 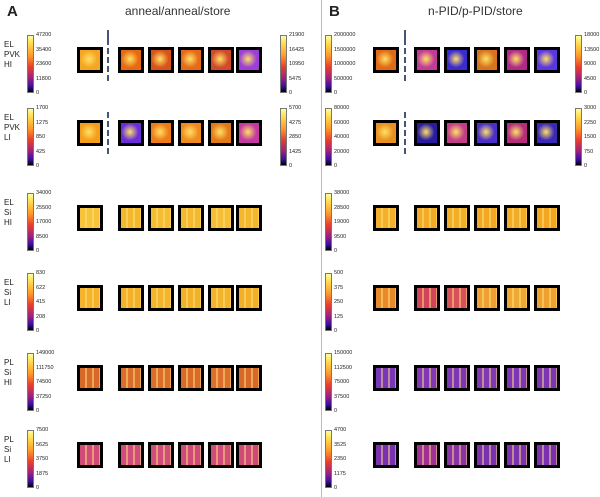 What do you see at coordinates (44, 193) in the screenshot?
I see `scale-tick: 34000` at bounding box center [44, 193].